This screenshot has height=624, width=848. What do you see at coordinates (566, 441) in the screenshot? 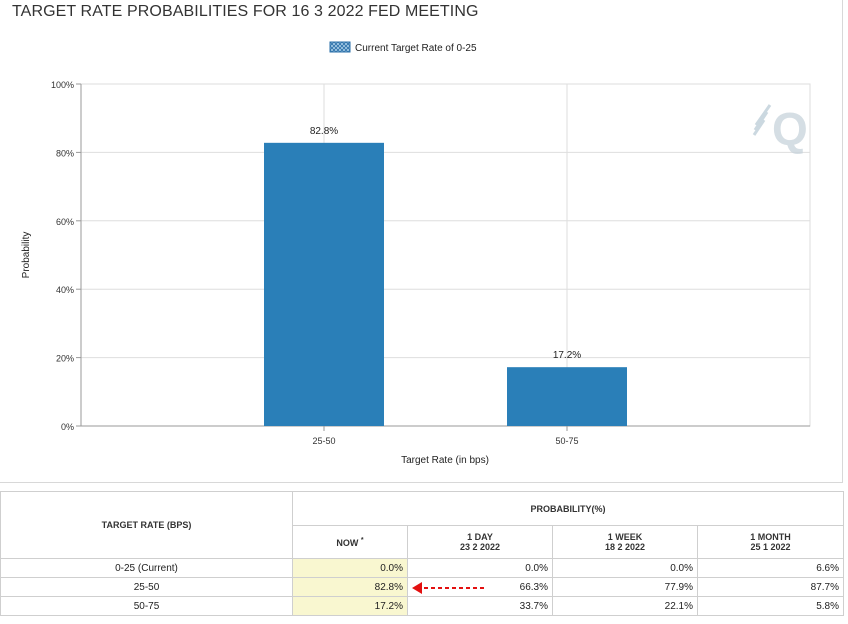
I see `x-tick-label: 50-75` at bounding box center [566, 441].